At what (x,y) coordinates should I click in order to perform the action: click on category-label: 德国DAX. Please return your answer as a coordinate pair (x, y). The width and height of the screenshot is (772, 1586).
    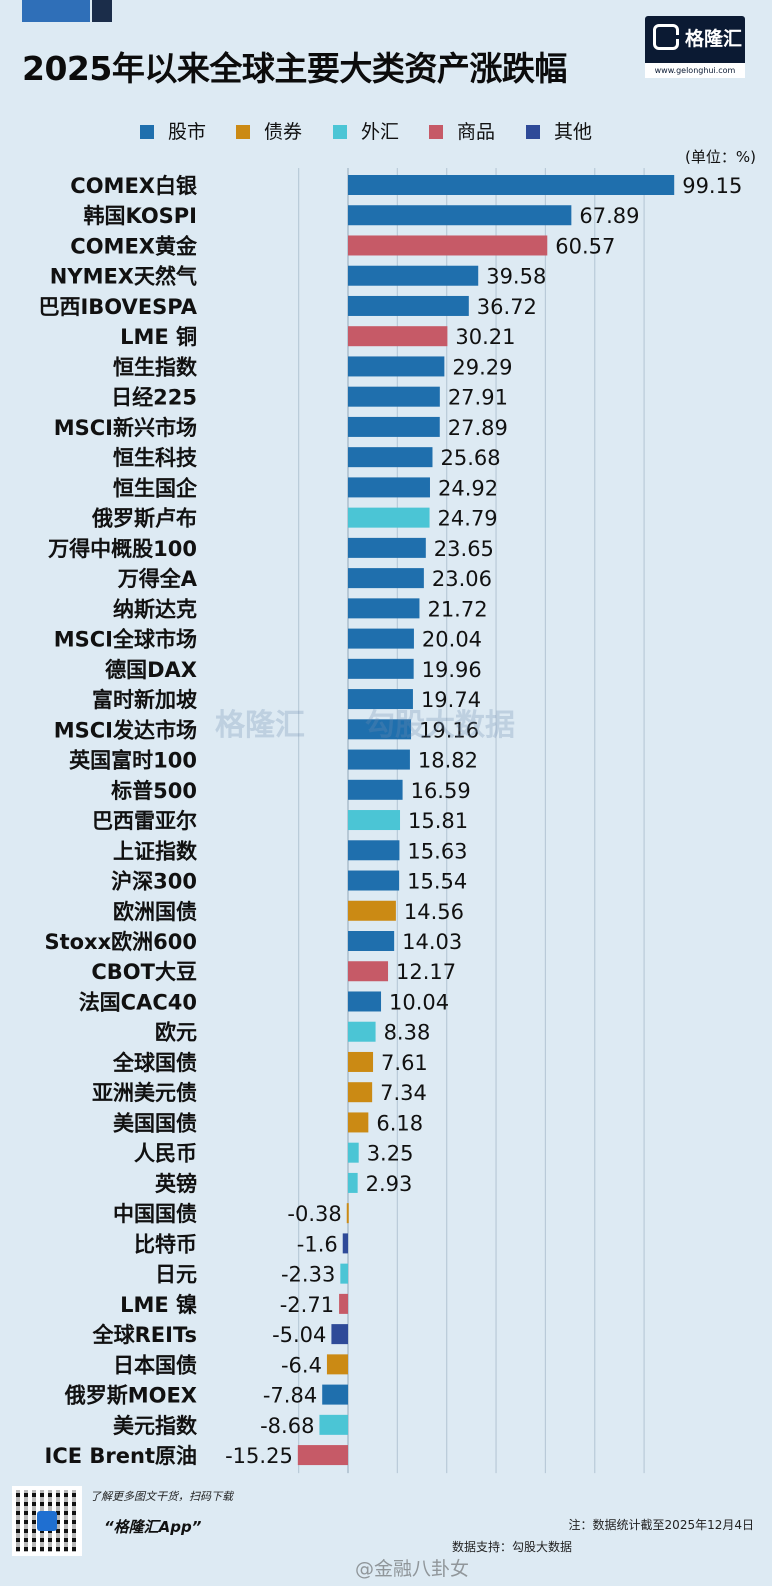
    Looking at the image, I should click on (151, 670).